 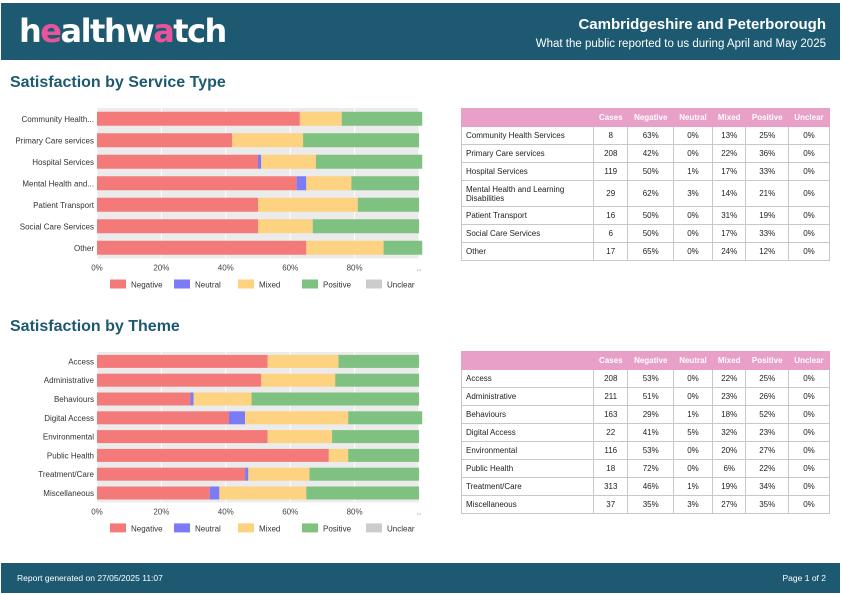 I want to click on table-cell: 19%, so click(x=729, y=486).